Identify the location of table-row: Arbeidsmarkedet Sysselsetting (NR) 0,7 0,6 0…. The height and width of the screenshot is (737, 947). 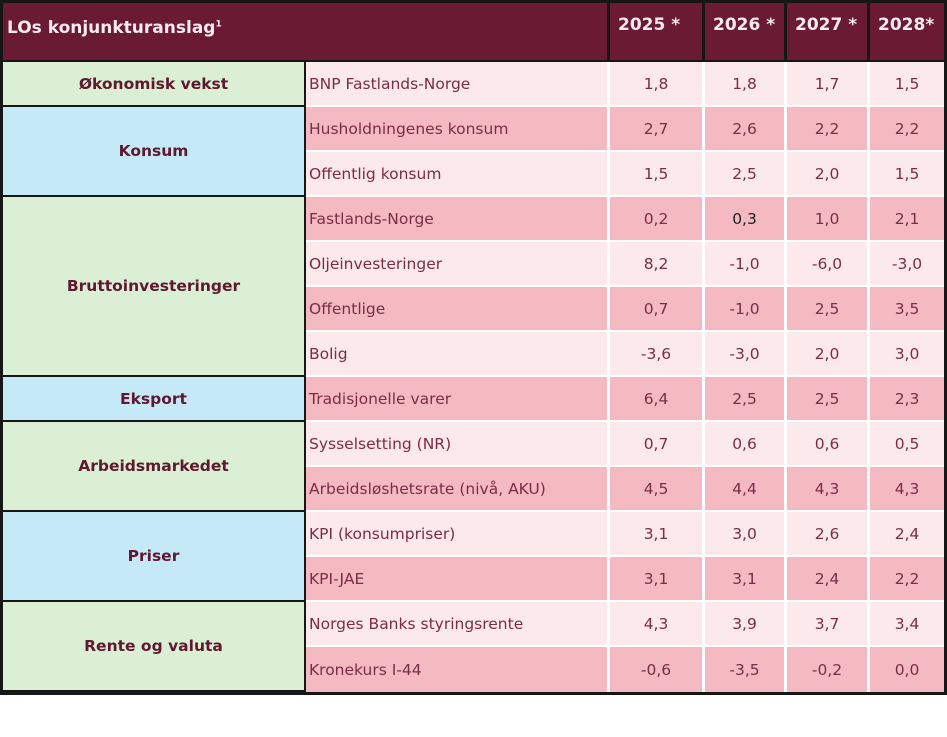
(474, 467).